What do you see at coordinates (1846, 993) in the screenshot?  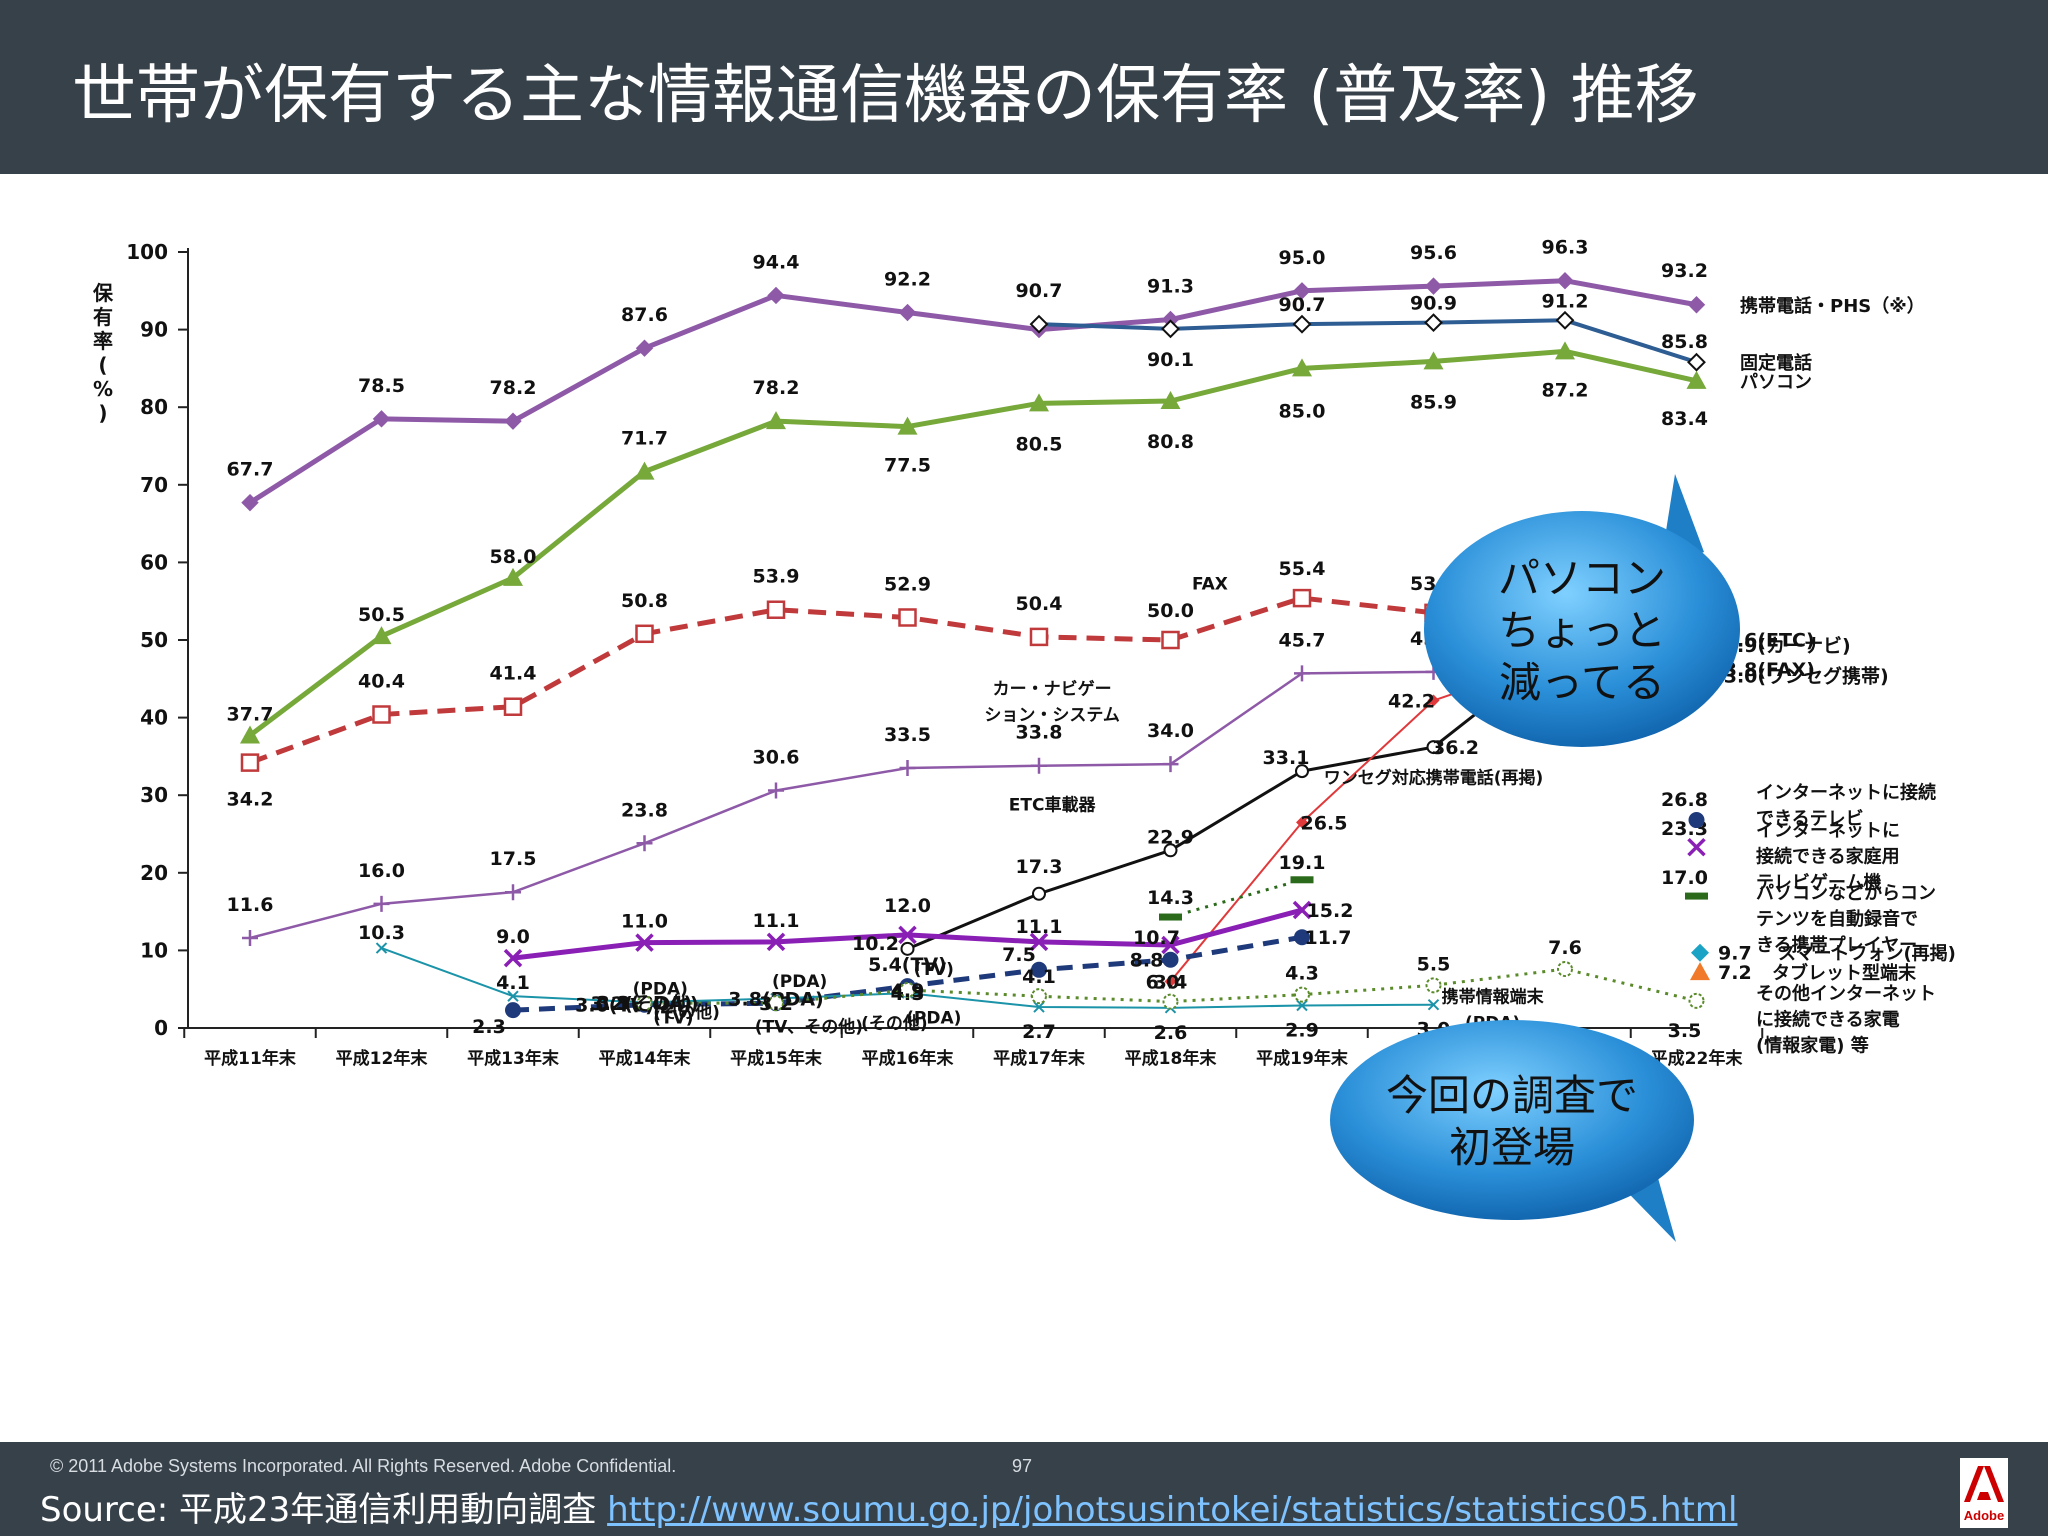 I see `legend-entry: その他インターネット` at bounding box center [1846, 993].